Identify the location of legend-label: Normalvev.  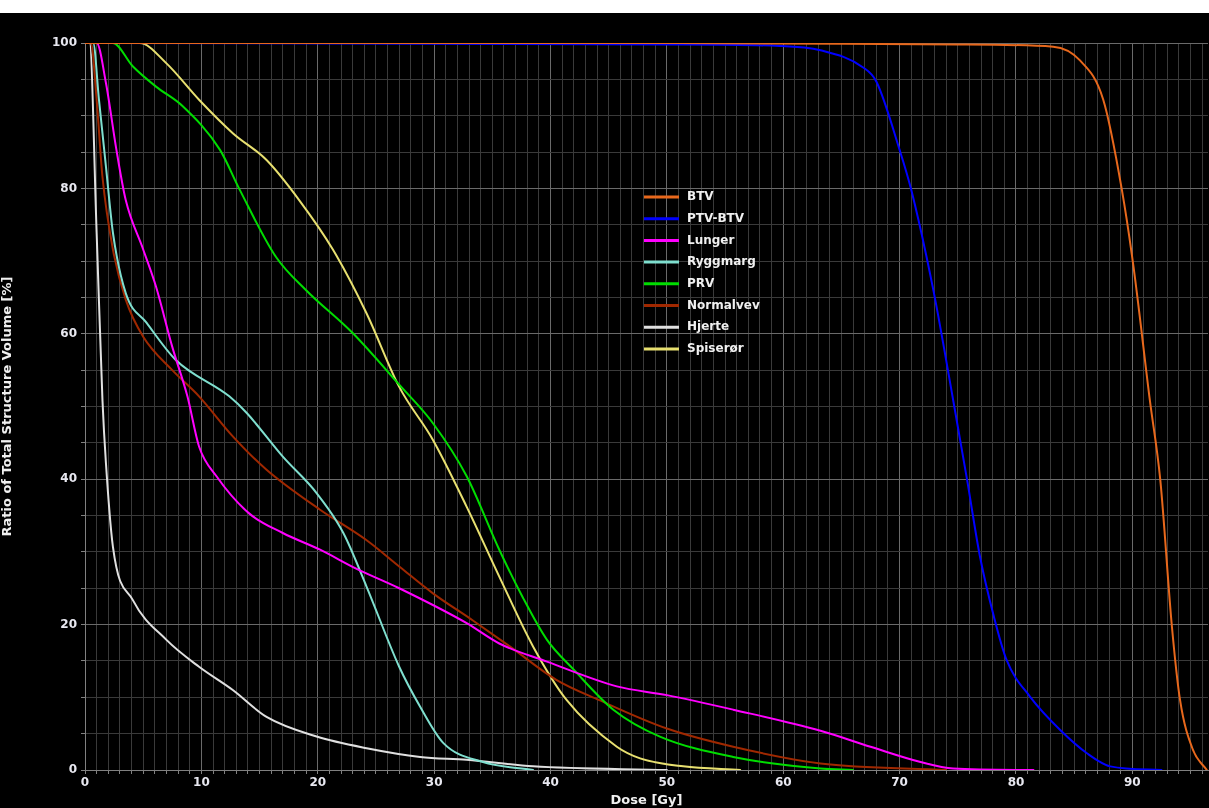
(723, 304).